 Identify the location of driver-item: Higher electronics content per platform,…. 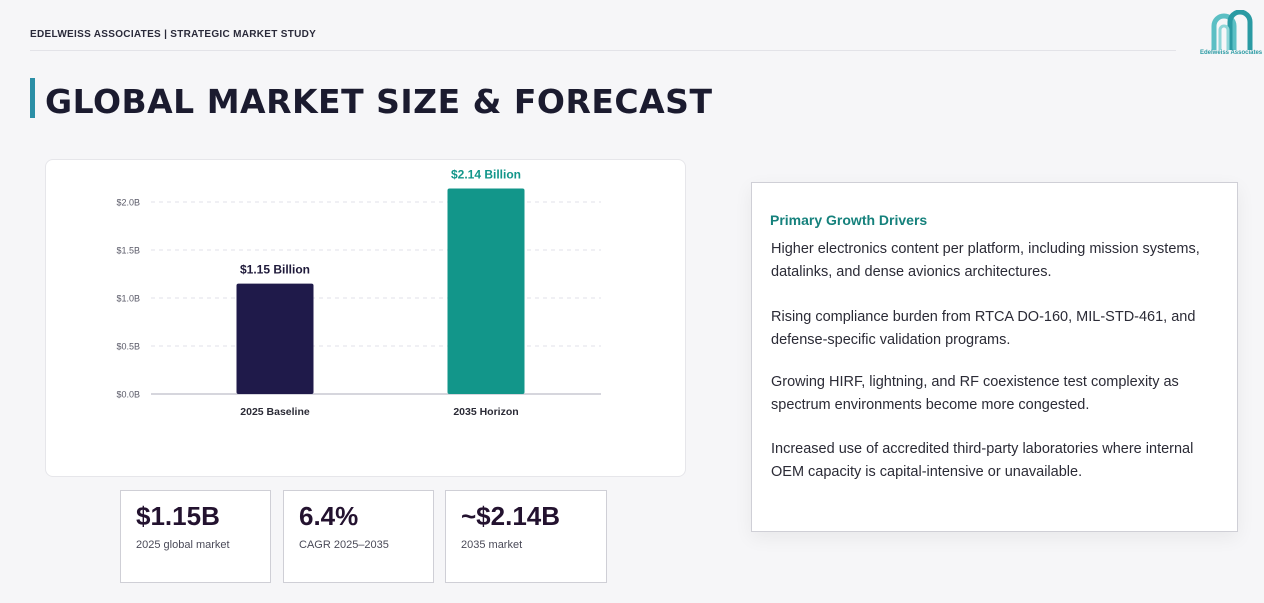
(985, 260).